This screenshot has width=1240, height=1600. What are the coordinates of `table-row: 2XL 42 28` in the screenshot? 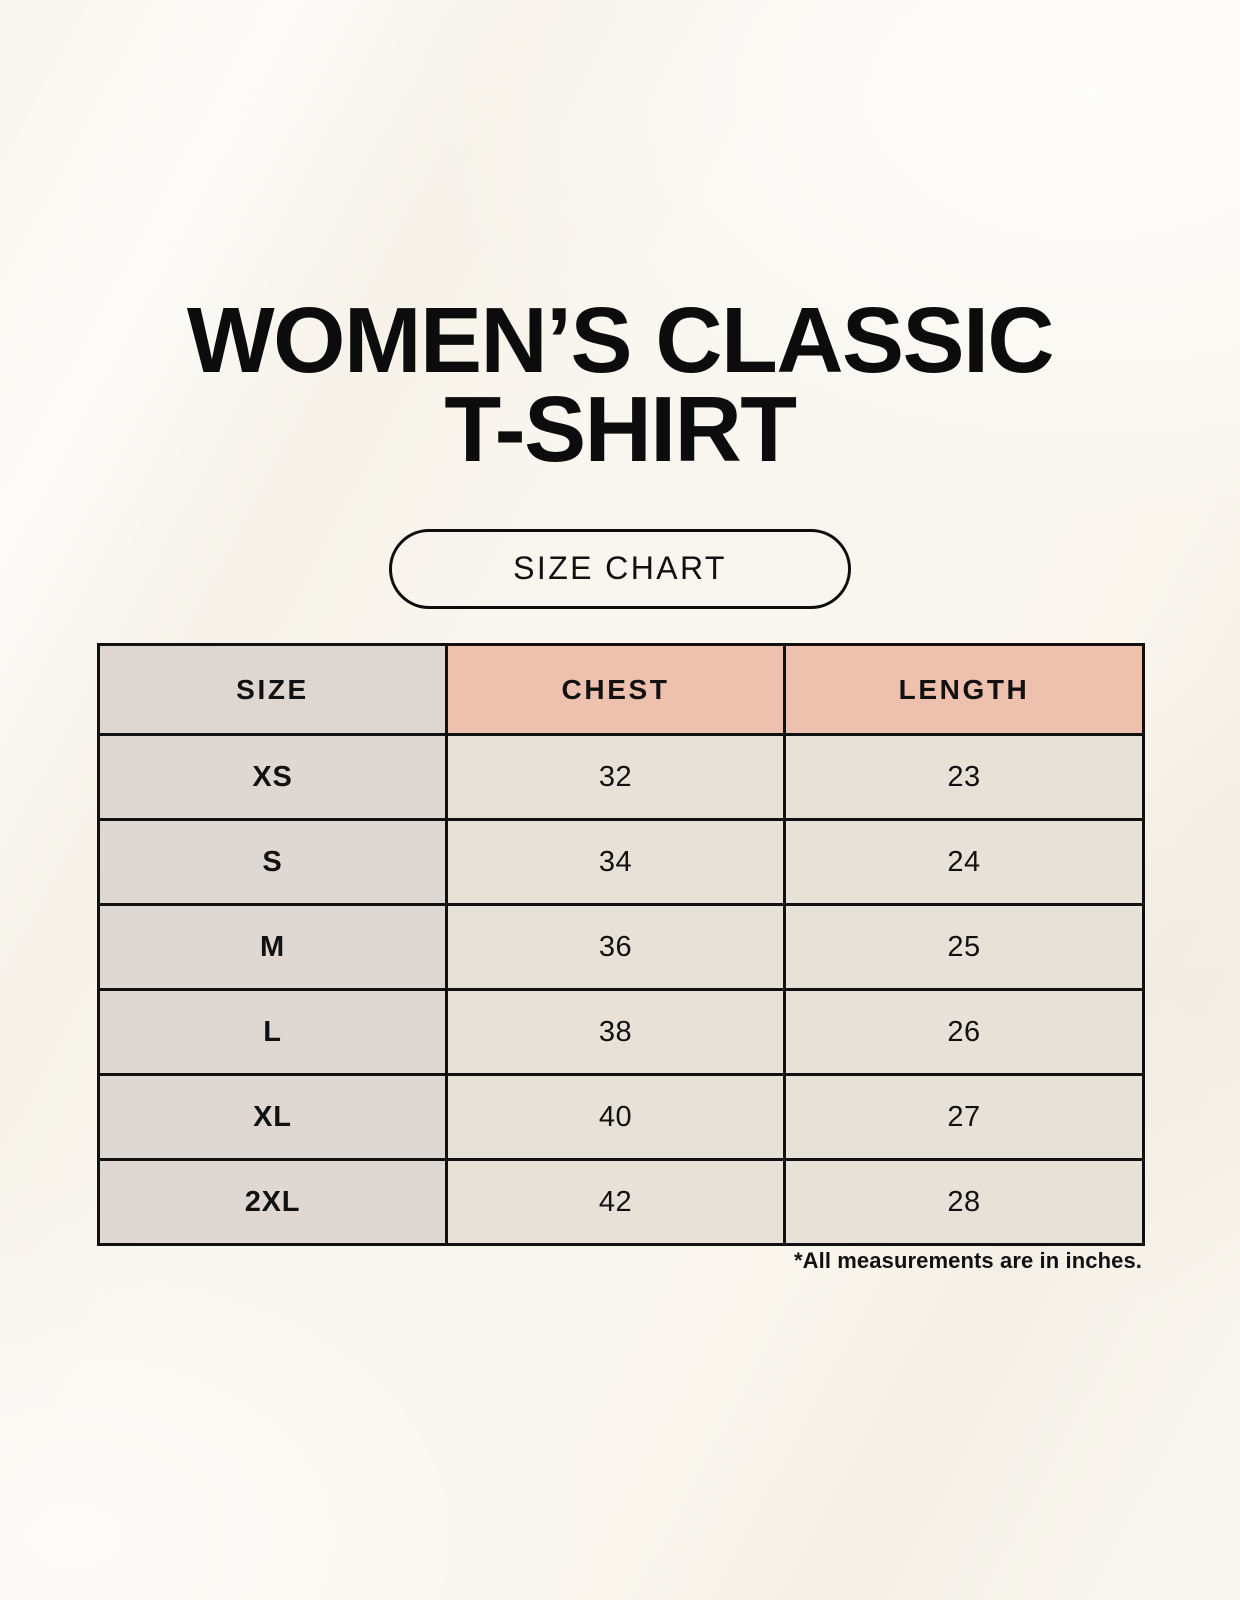 It's located at (621, 1202).